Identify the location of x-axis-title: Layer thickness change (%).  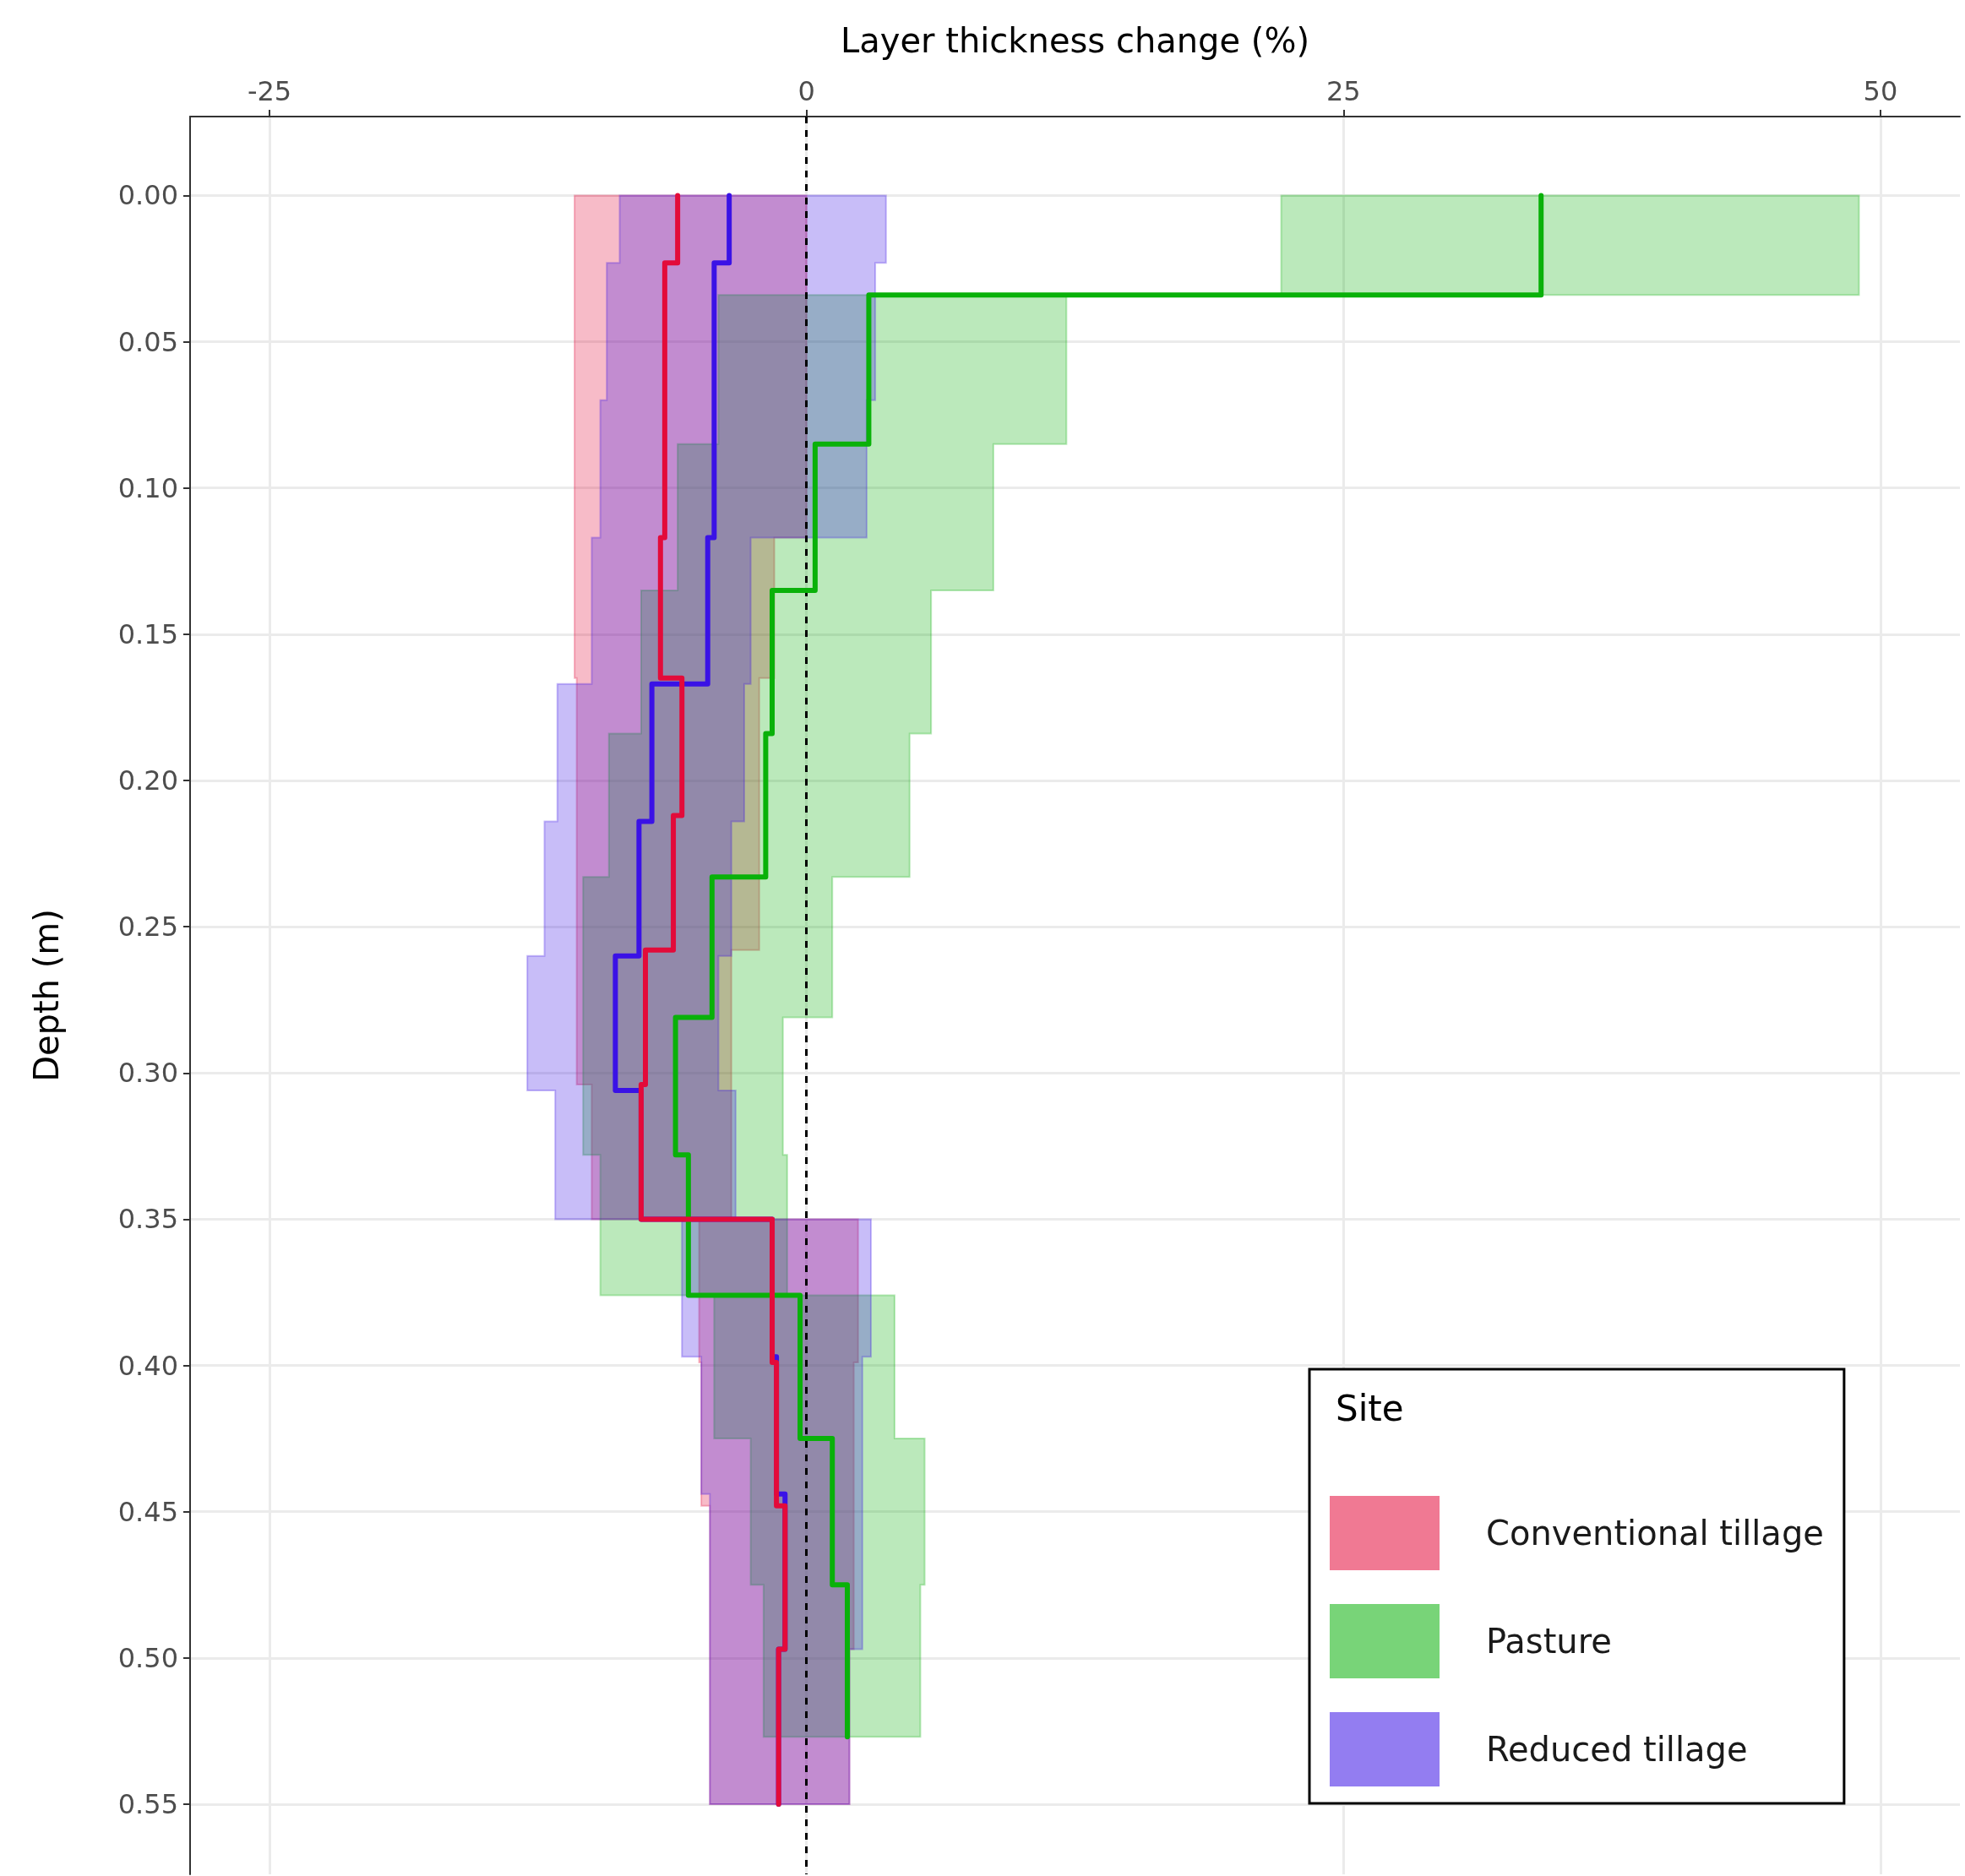
(1075, 40).